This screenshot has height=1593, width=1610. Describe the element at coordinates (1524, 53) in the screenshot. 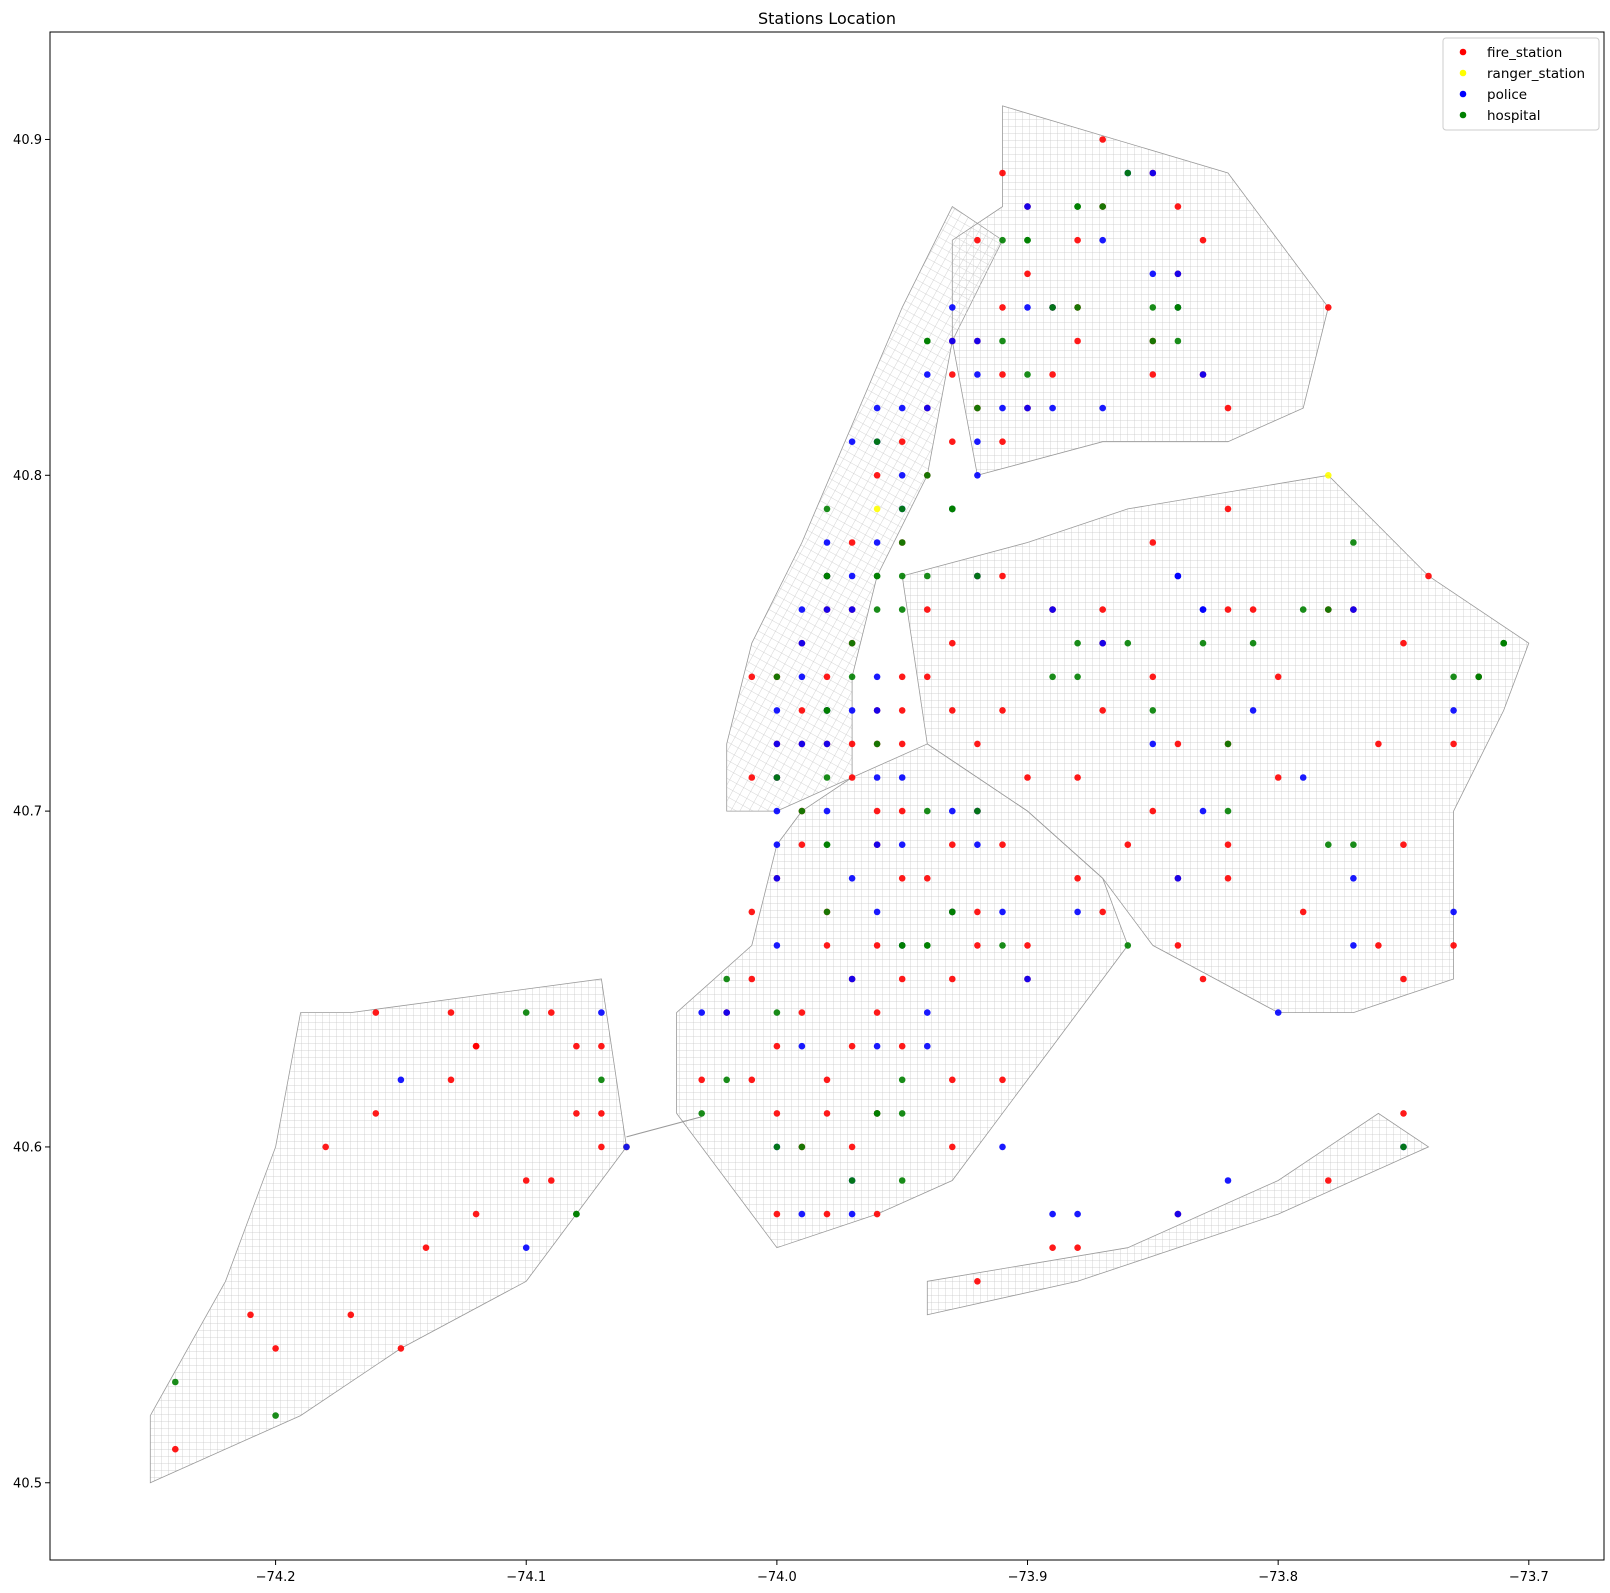

I see `legend-label-fire_station: fire_station` at that location.